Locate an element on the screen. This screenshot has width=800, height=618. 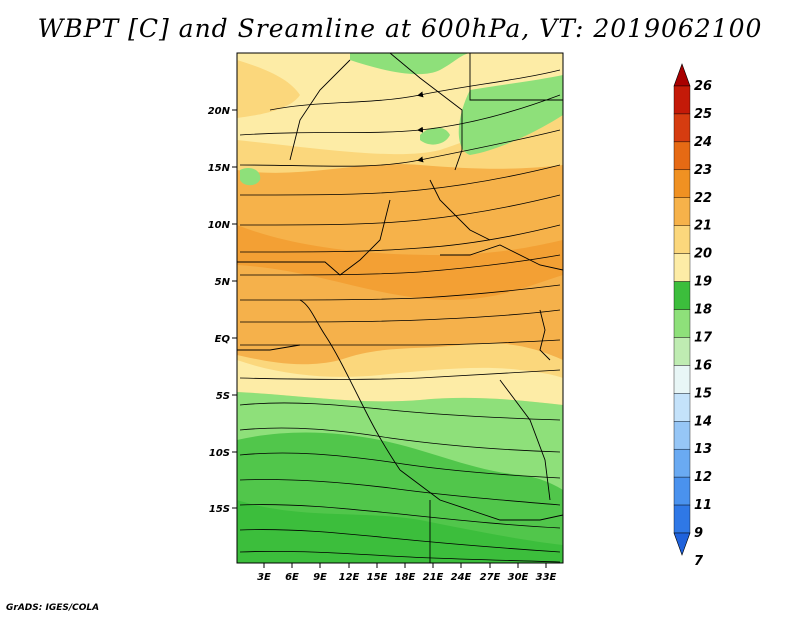
lon-label-15e: 15E is located at coordinates (377, 577).